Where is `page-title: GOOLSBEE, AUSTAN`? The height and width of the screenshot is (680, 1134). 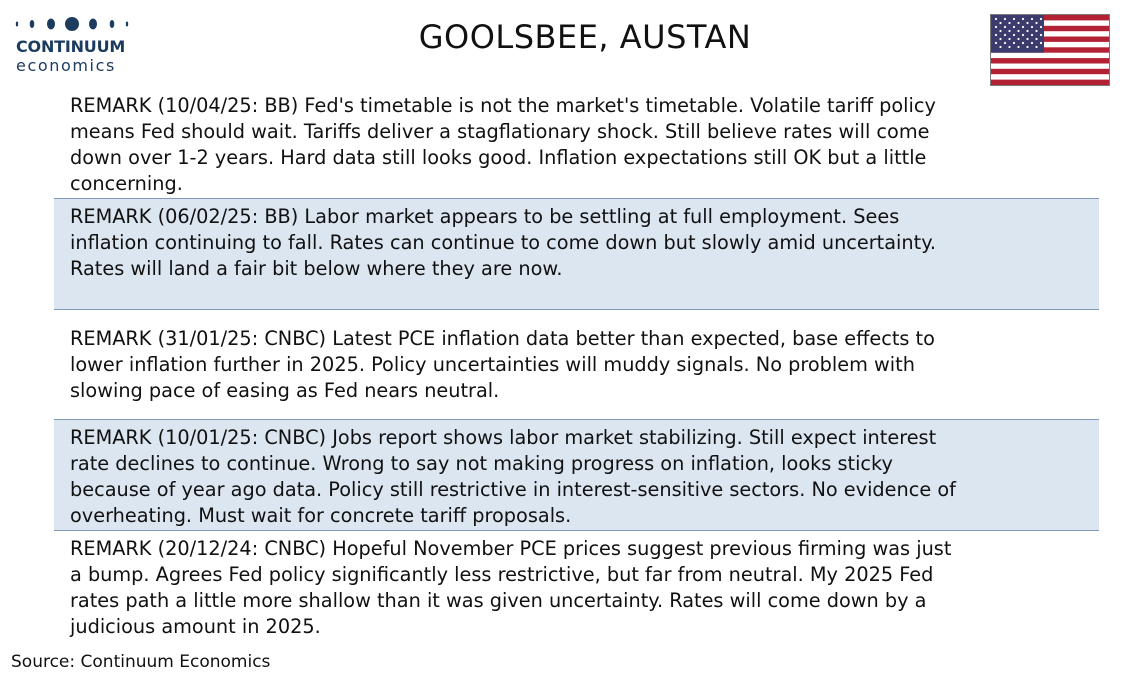
page-title: GOOLSBEE, AUSTAN is located at coordinates (585, 37).